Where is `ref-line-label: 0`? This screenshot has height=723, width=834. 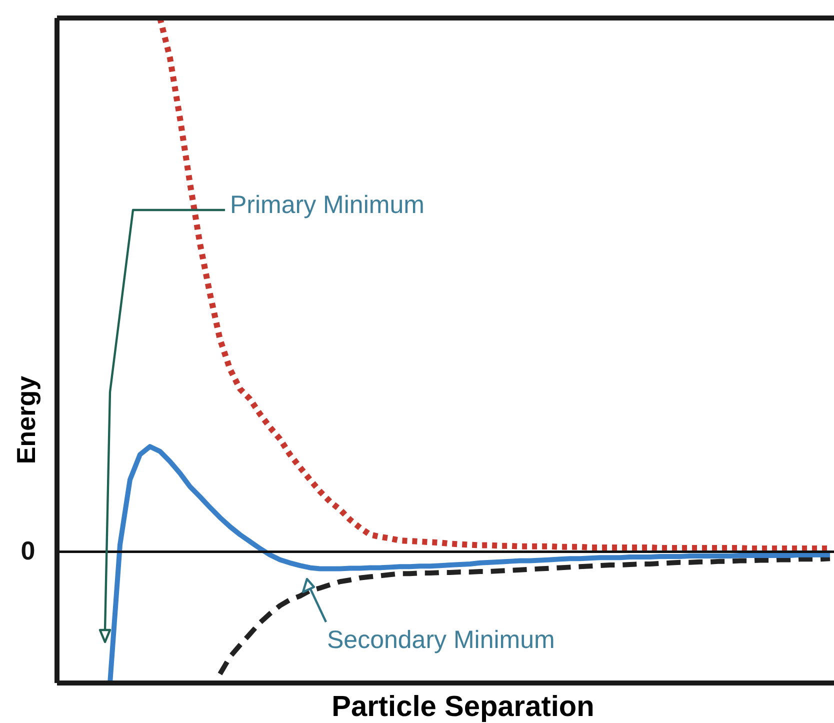 ref-line-label: 0 is located at coordinates (28, 551).